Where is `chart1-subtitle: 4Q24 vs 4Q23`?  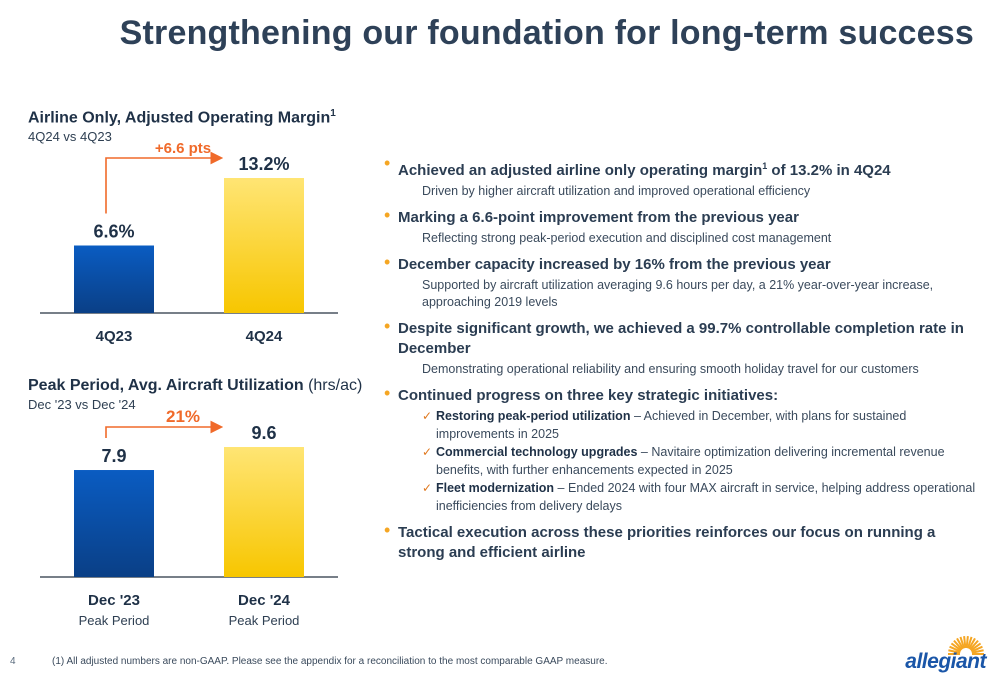 chart1-subtitle: 4Q24 vs 4Q23 is located at coordinates (70, 137).